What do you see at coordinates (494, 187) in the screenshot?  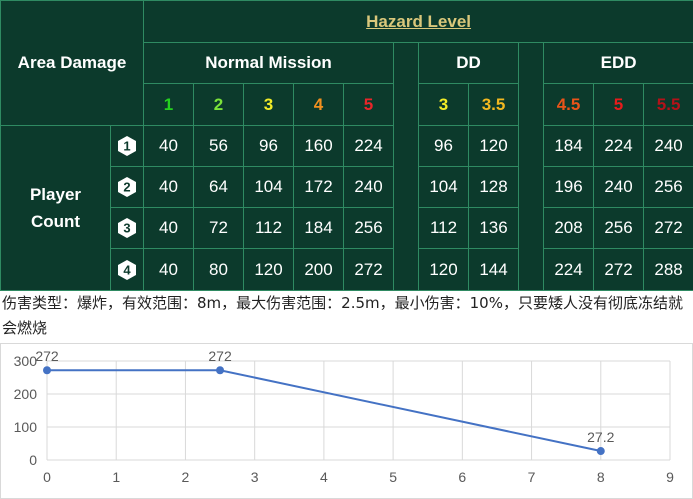 I see `damage-cell: 128` at bounding box center [494, 187].